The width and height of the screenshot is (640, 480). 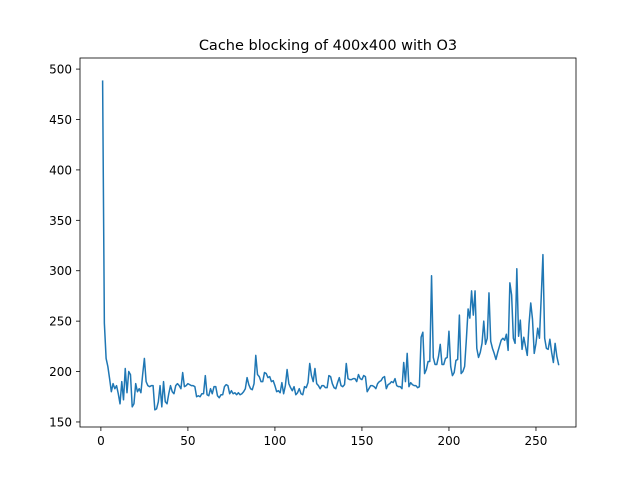 I want to click on x-axis: 0 50 100 150 200 250, so click(x=322, y=437).